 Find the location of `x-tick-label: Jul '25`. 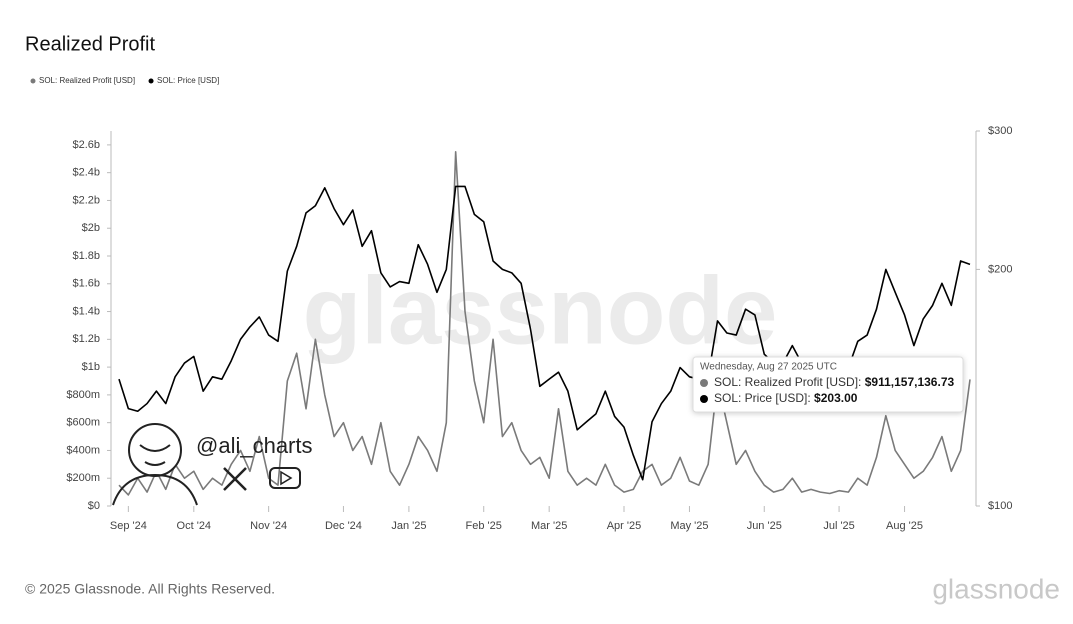

x-tick-label: Jul '25 is located at coordinates (838, 526).